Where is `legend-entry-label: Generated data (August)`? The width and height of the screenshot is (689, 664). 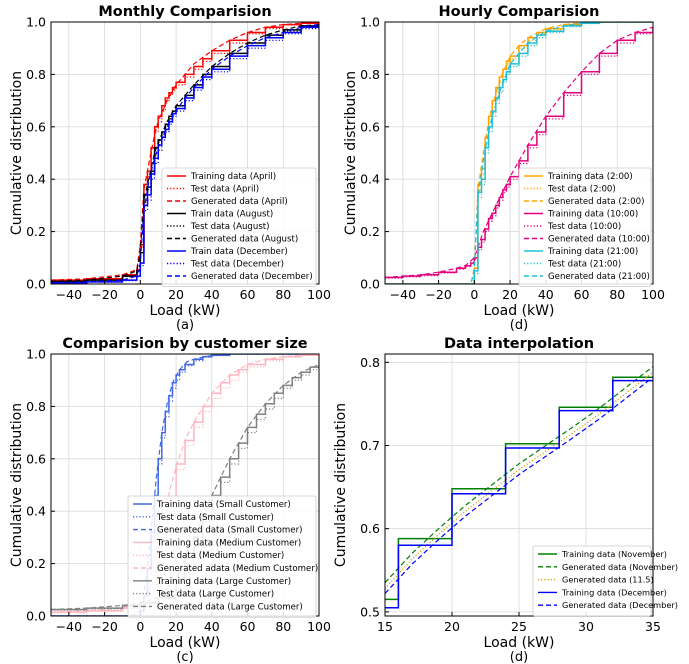
legend-entry-label: Generated data (August) is located at coordinates (244, 240).